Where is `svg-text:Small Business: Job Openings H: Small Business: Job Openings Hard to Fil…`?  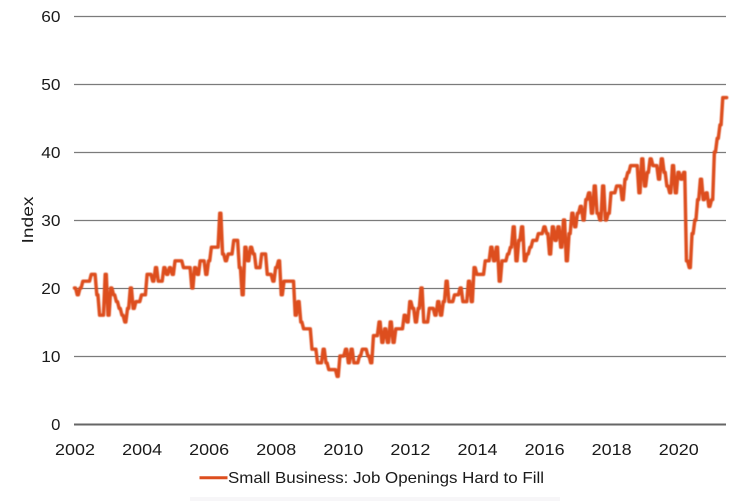 svg-text:Small Business: Job Openings H: Small Business: Job Openings Hard to Fil… is located at coordinates (386, 478).